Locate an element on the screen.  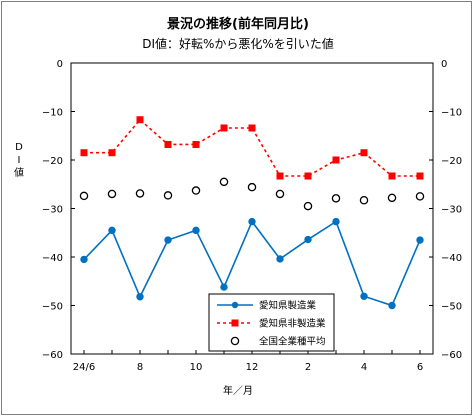
legend-label: 愛知県製造業 is located at coordinates (288, 306).